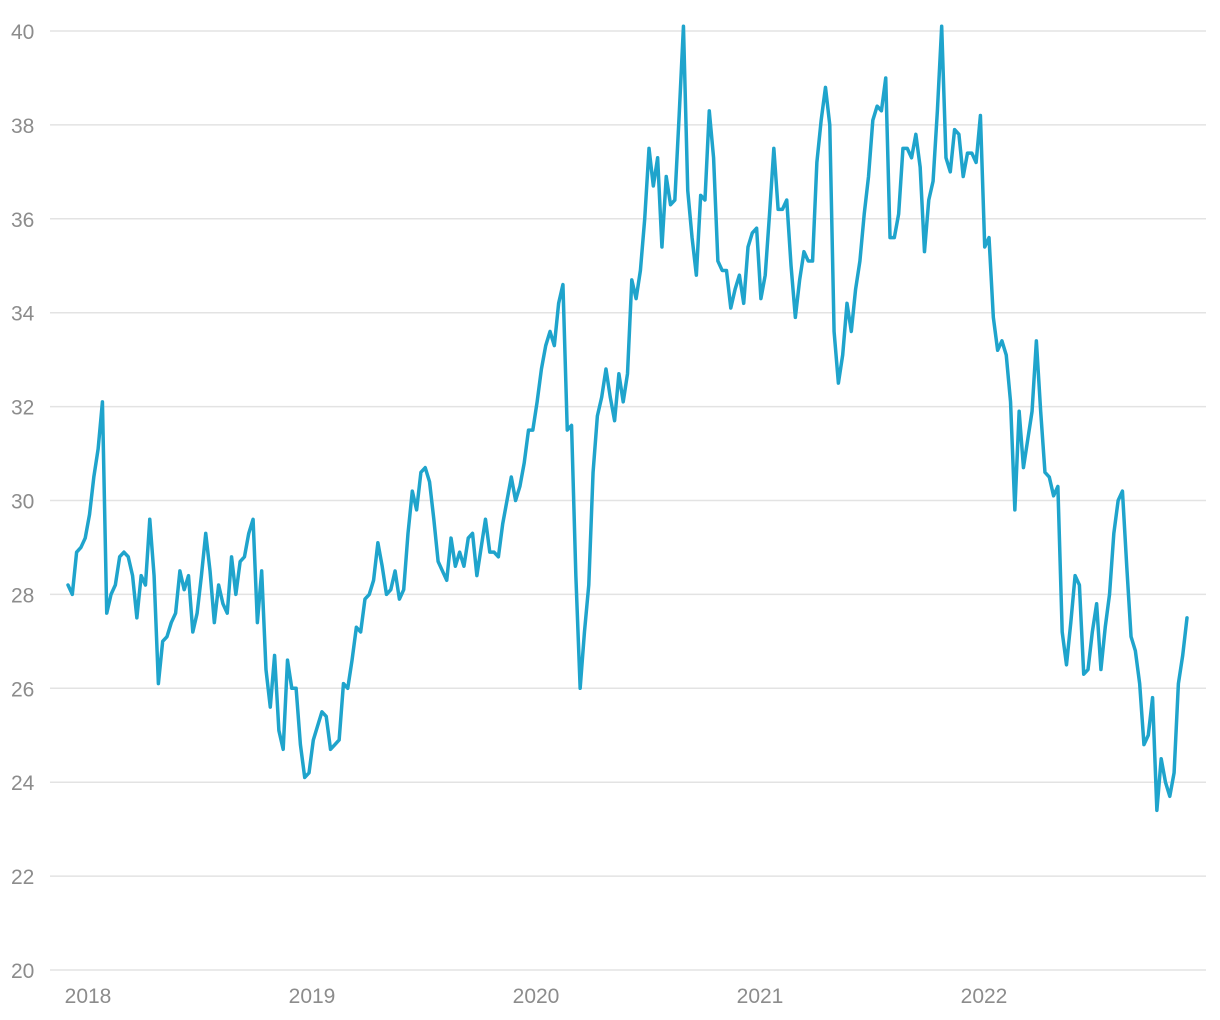  What do you see at coordinates (22, 689) in the screenshot?
I see `y-tick-label: 26` at bounding box center [22, 689].